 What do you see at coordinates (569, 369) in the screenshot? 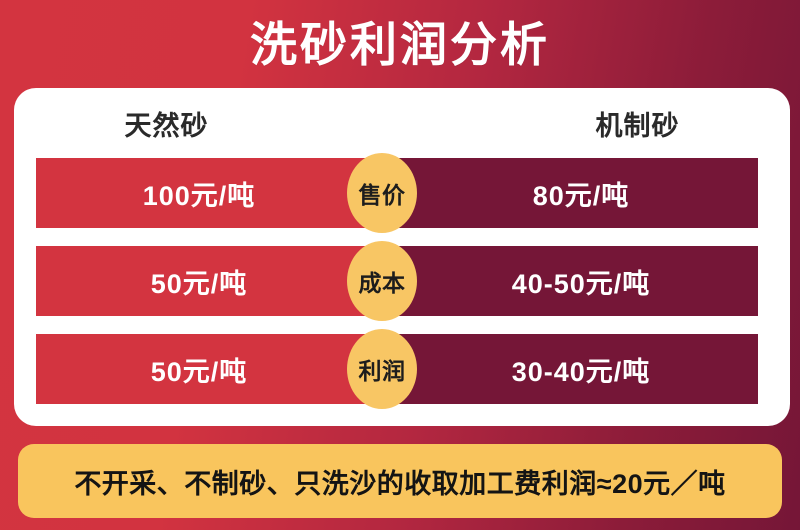
I see `cell-manufactured-profit: 30-40元/吨` at bounding box center [569, 369].